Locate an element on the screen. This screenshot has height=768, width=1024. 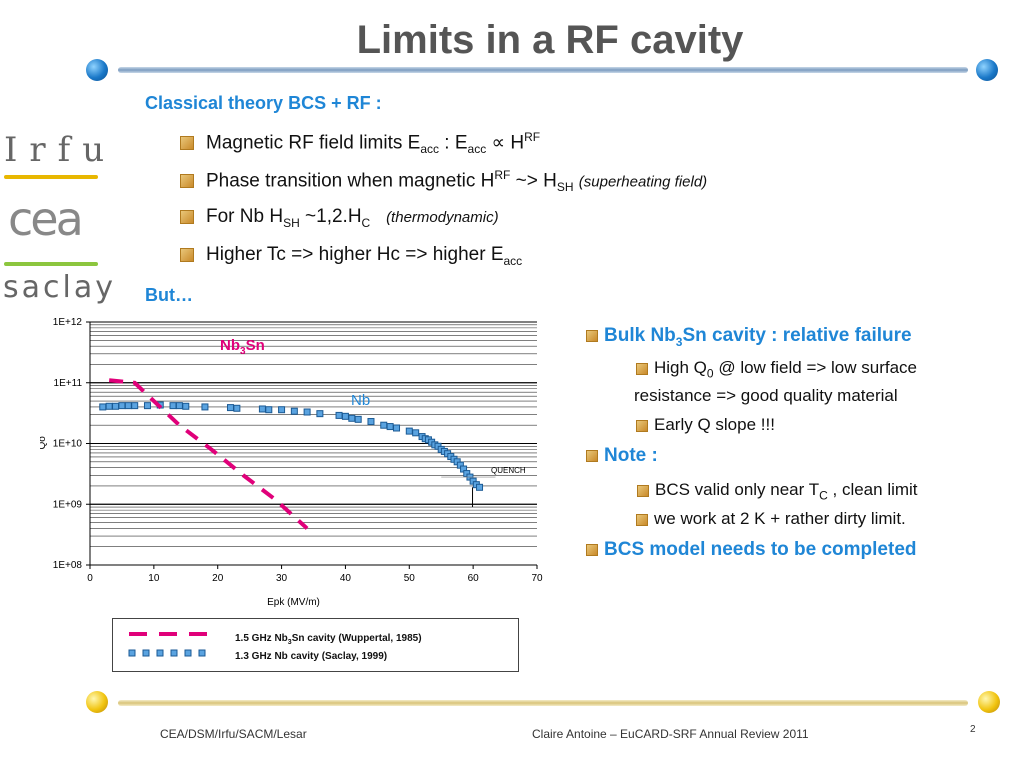
x-tick-label: 30 is located at coordinates (282, 578).